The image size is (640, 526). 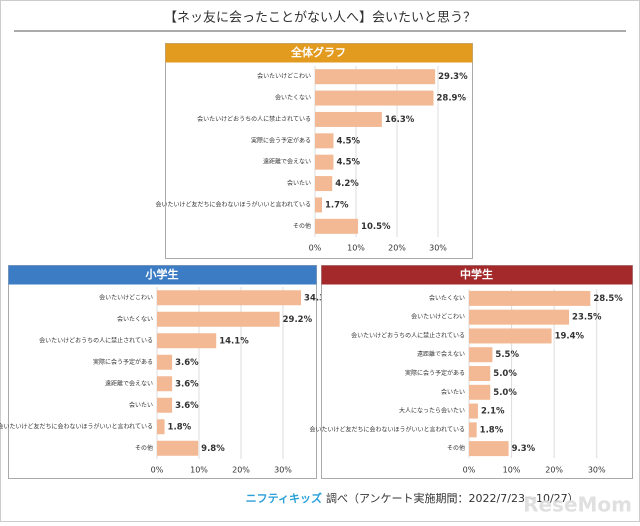 I want to click on watermark: ReseMom, so click(x=577, y=505).